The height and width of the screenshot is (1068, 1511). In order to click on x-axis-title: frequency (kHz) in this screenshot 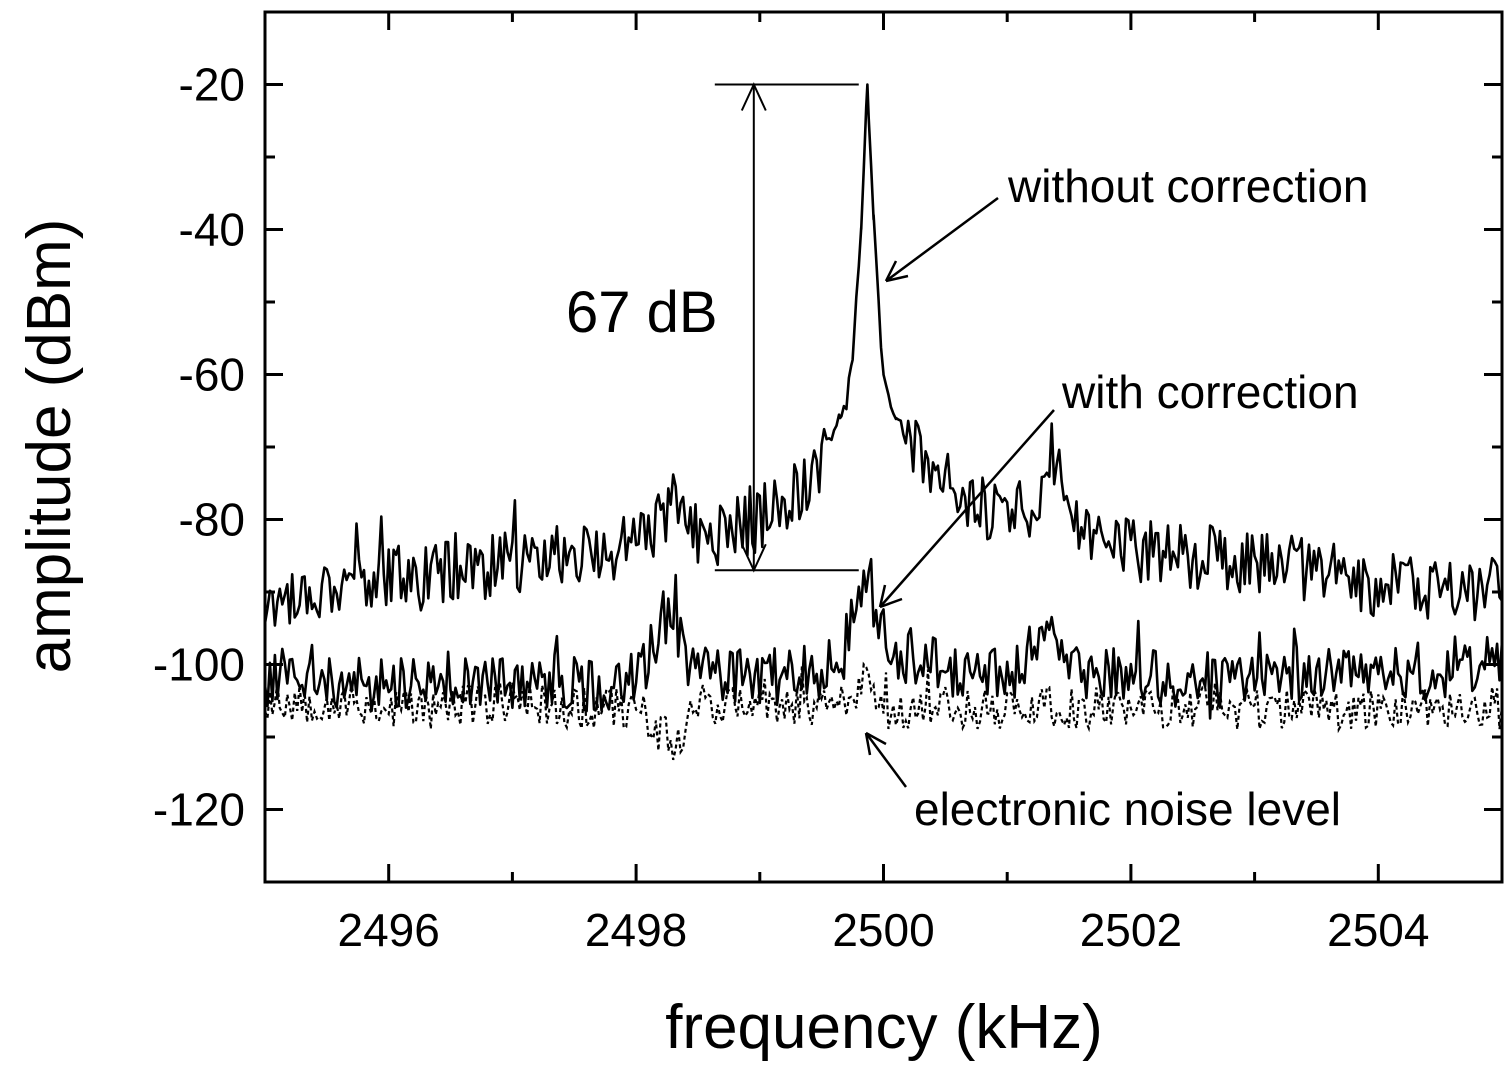, I will do `click(884, 1027)`.